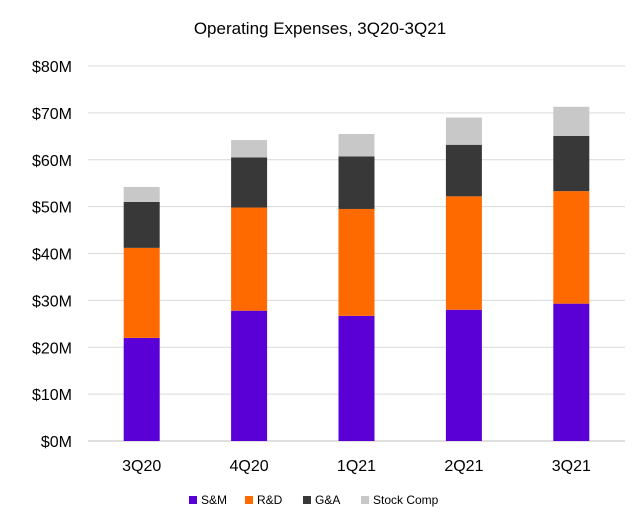 This screenshot has height=522, width=640. Describe the element at coordinates (270, 500) in the screenshot. I see `legend-label: R&D` at that location.